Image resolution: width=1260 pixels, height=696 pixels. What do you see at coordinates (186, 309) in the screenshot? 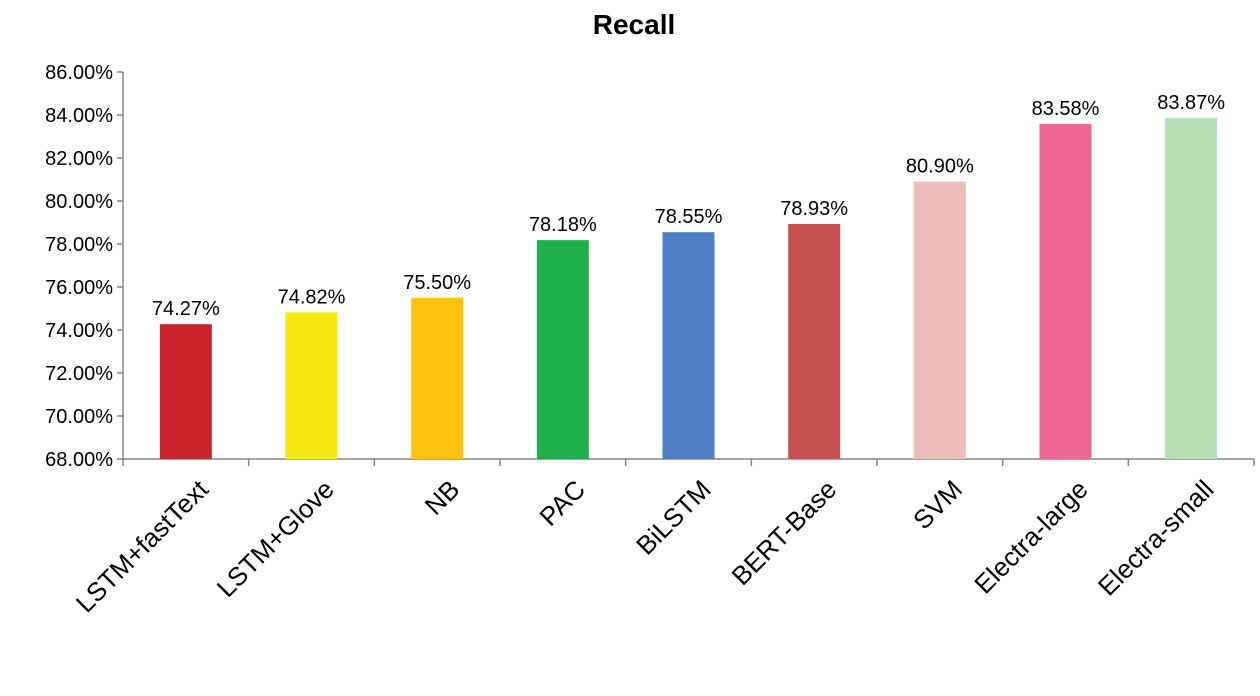
I see `data-label: 74.27%` at bounding box center [186, 309].